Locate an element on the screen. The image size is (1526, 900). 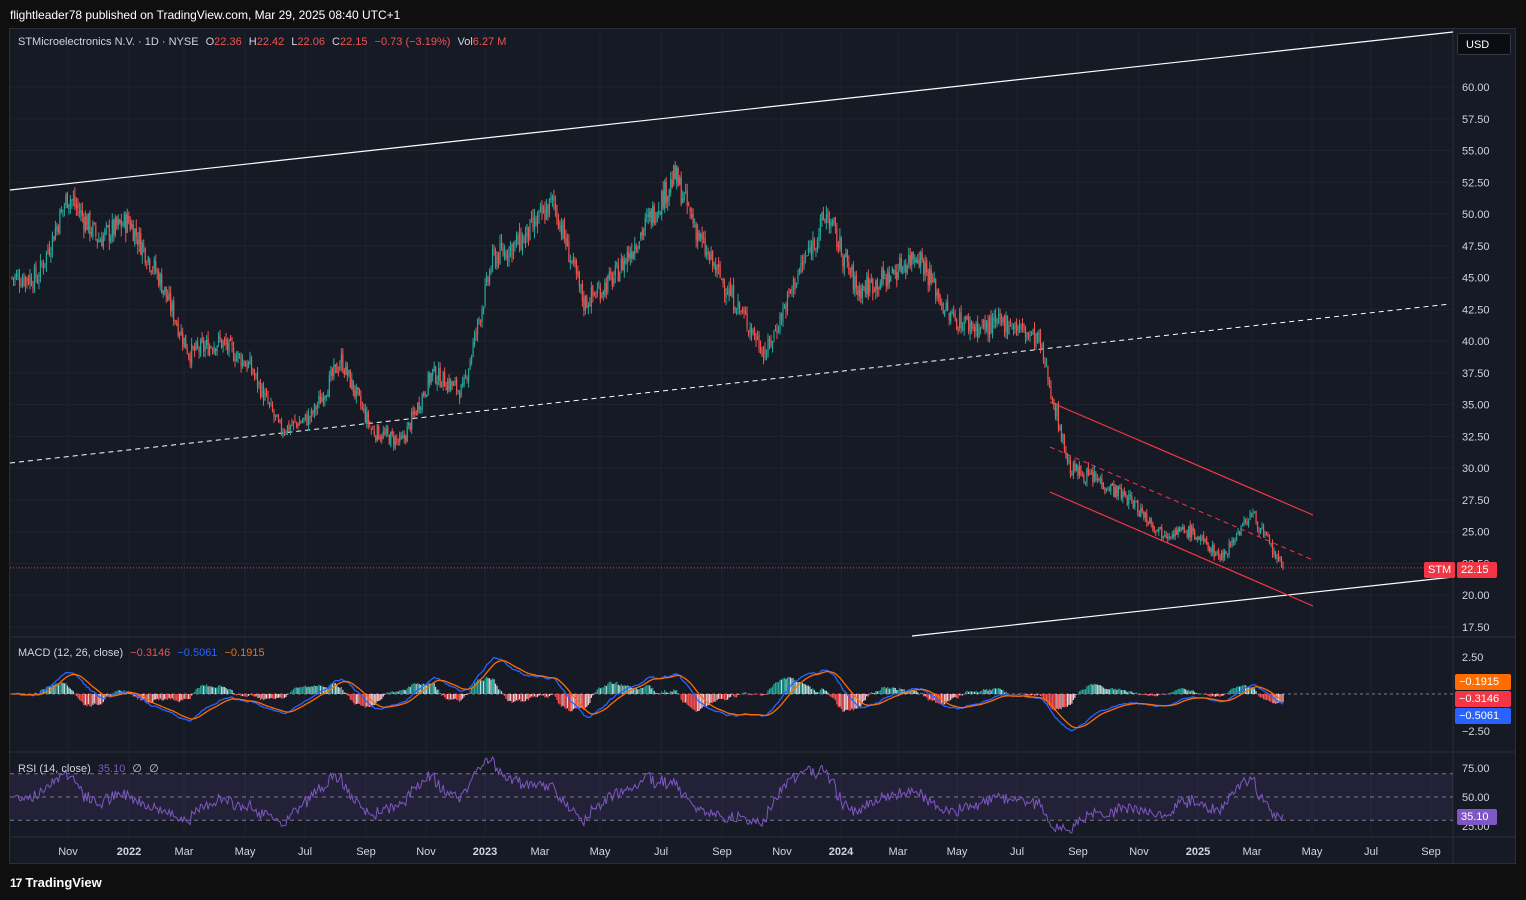
time-tick-label: Sep is located at coordinates (366, 852).